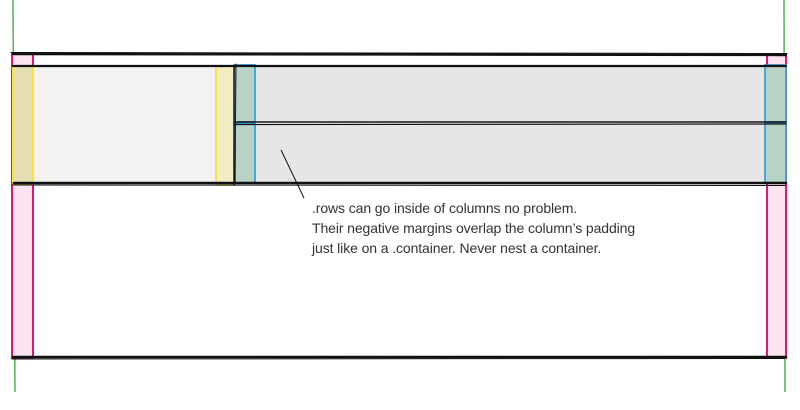 The width and height of the screenshot is (800, 410). What do you see at coordinates (124, 124) in the screenshot?
I see `column-one-content` at bounding box center [124, 124].